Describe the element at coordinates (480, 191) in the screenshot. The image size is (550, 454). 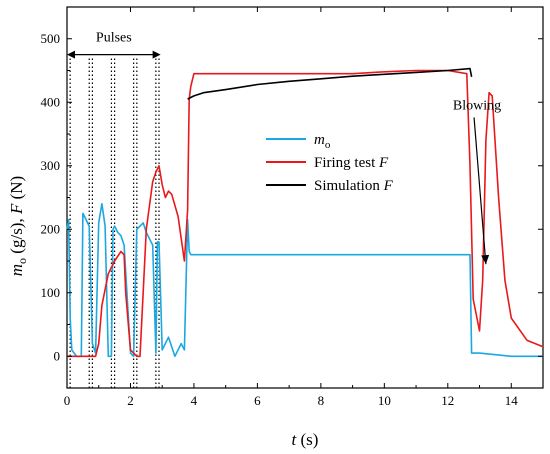
I see `blowing-arrow-line` at that location.